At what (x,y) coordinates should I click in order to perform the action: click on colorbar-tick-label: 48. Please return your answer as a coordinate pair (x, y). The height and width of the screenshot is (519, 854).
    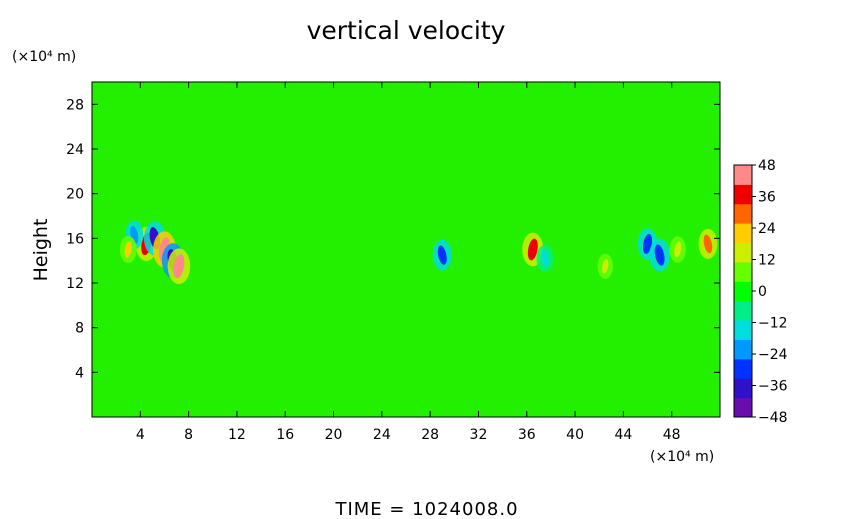
    Looking at the image, I should click on (767, 166).